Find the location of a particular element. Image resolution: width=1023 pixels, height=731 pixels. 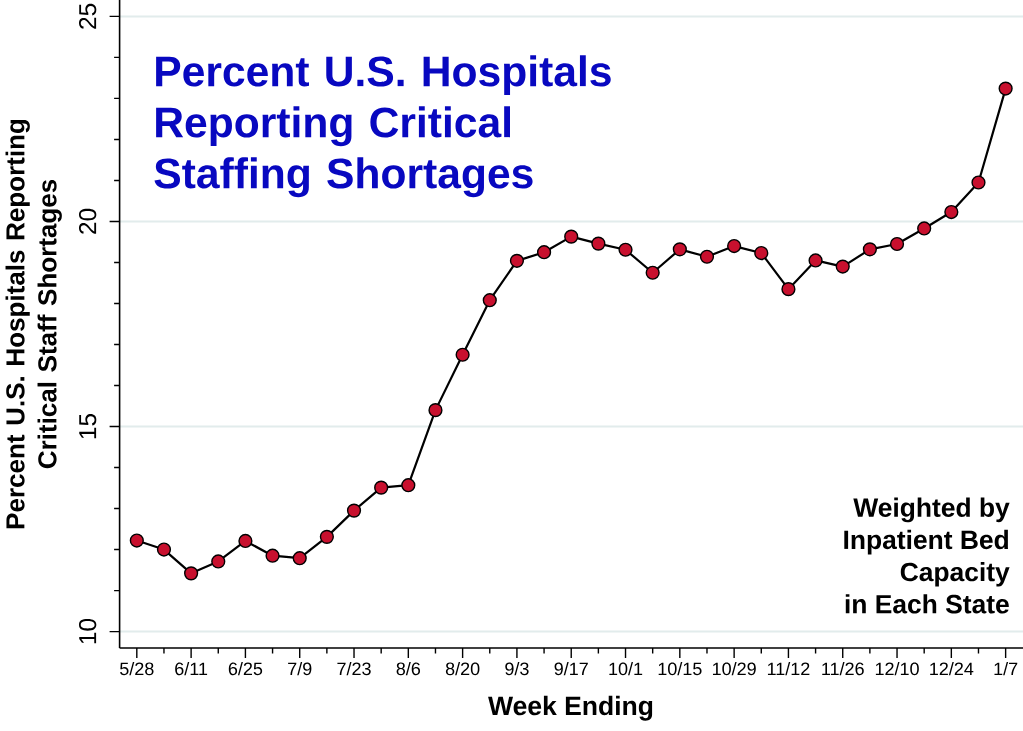

annotation: in Each State is located at coordinates (927, 604).